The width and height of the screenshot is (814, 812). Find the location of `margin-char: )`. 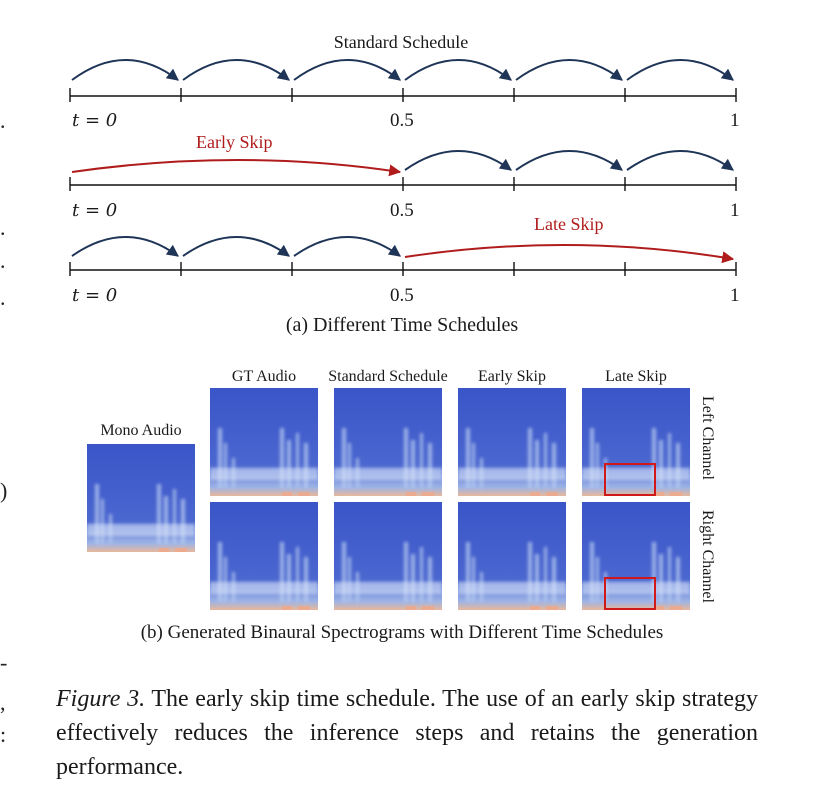

margin-char: ) is located at coordinates (4, 490).